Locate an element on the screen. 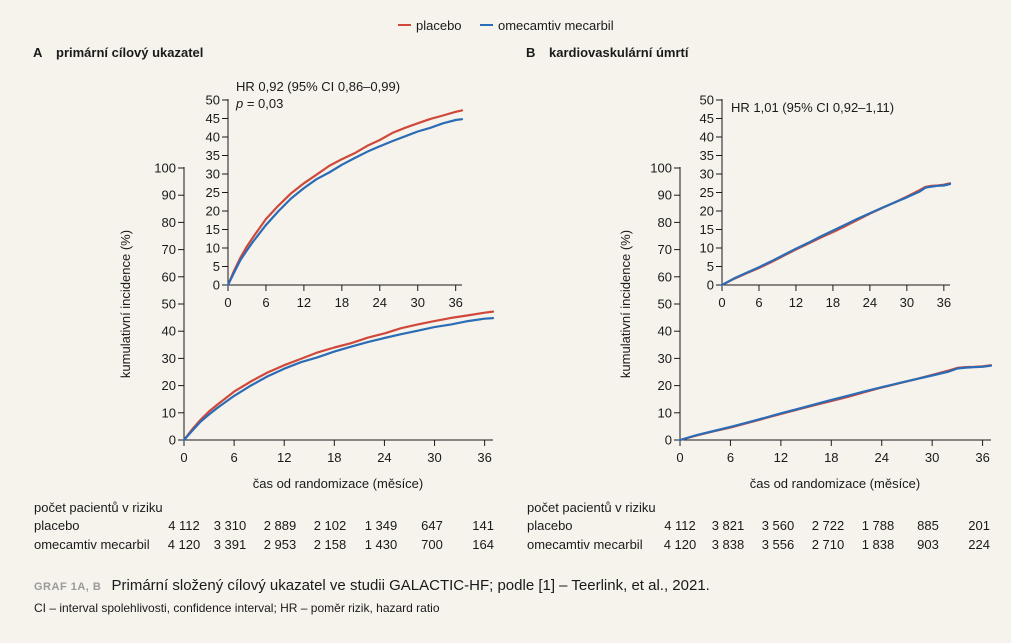 This screenshot has width=1011, height=643. panel-a-inset-y-tick-label: 25 is located at coordinates (213, 192).